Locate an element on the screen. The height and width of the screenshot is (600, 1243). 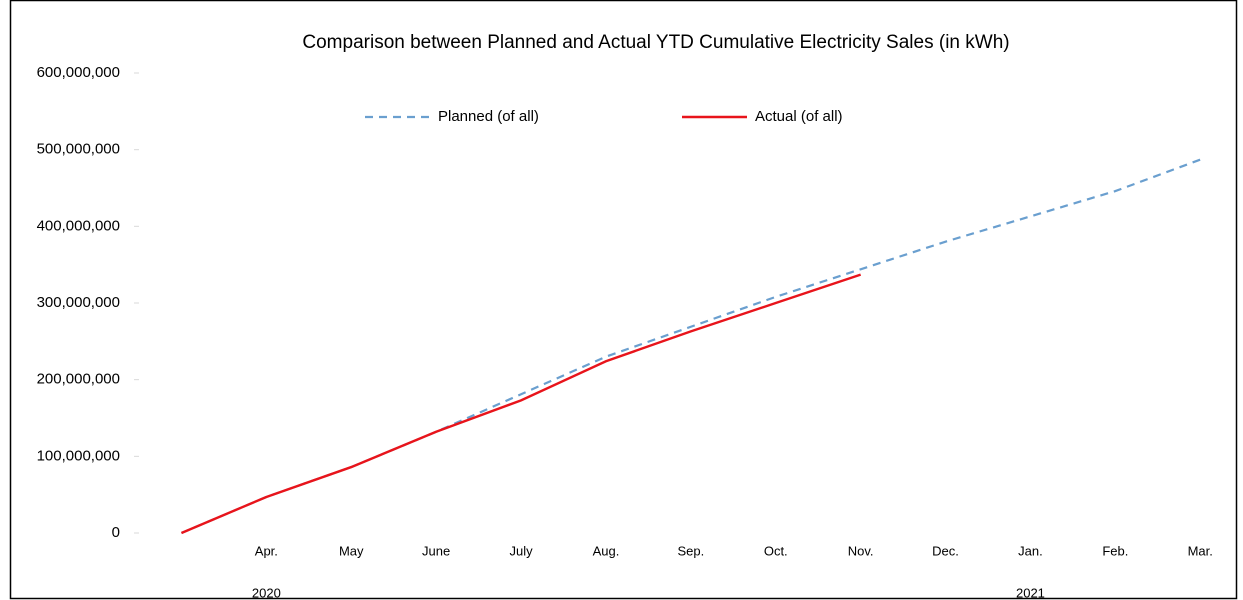
y-tick-label: 200,000,000 is located at coordinates (78, 379).